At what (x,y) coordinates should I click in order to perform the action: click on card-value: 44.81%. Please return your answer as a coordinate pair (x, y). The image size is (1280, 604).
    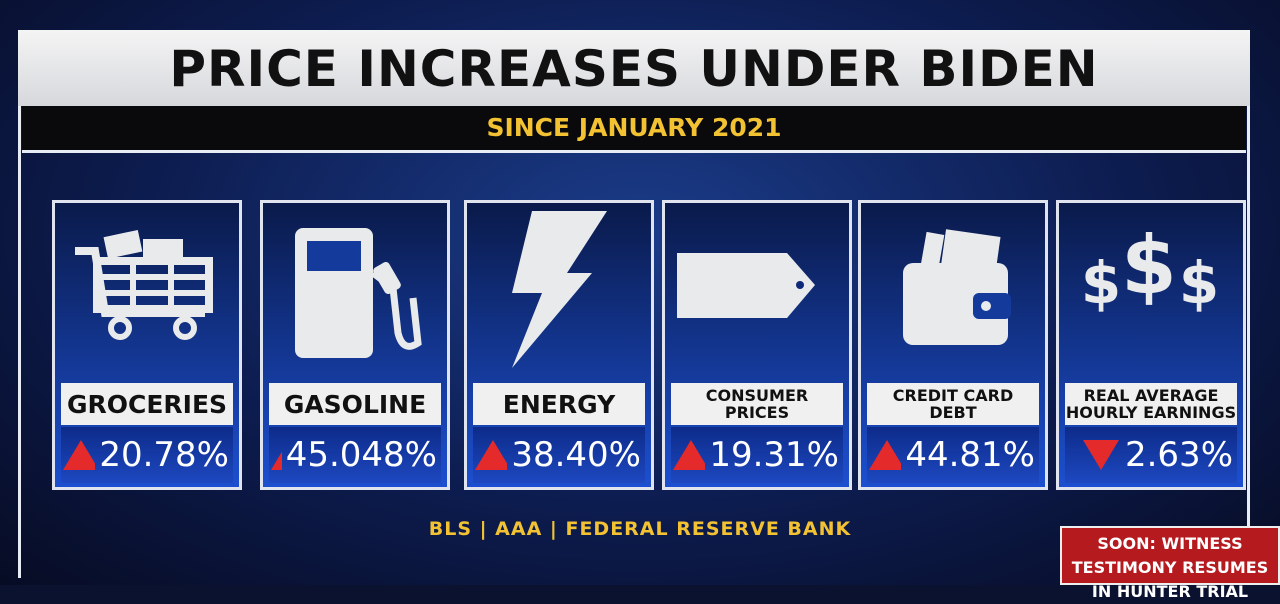
    Looking at the image, I should click on (970, 455).